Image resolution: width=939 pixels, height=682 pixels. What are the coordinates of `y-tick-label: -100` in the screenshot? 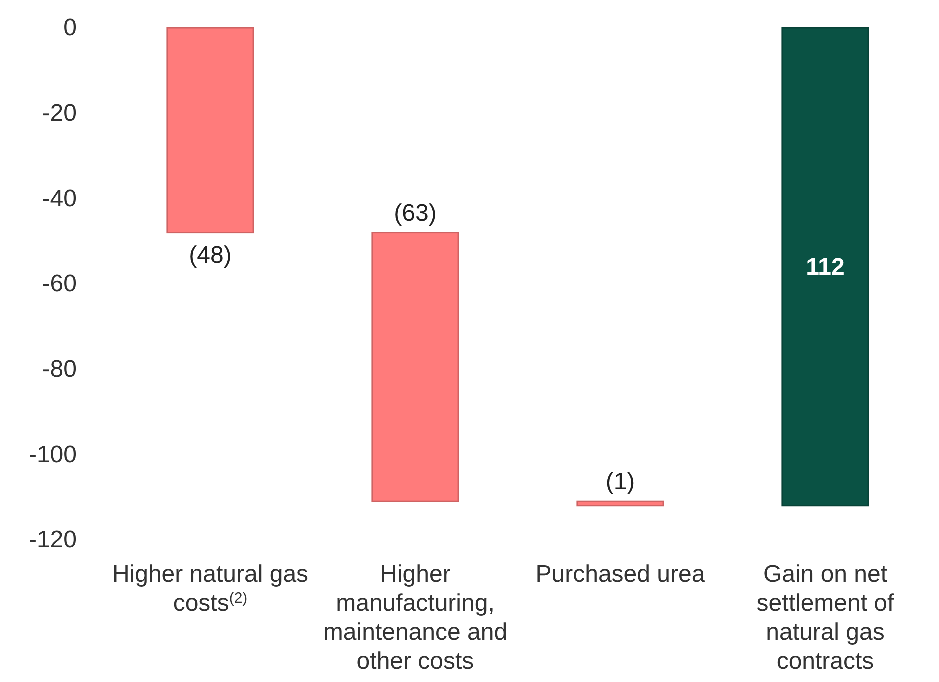 It's located at (52, 454).